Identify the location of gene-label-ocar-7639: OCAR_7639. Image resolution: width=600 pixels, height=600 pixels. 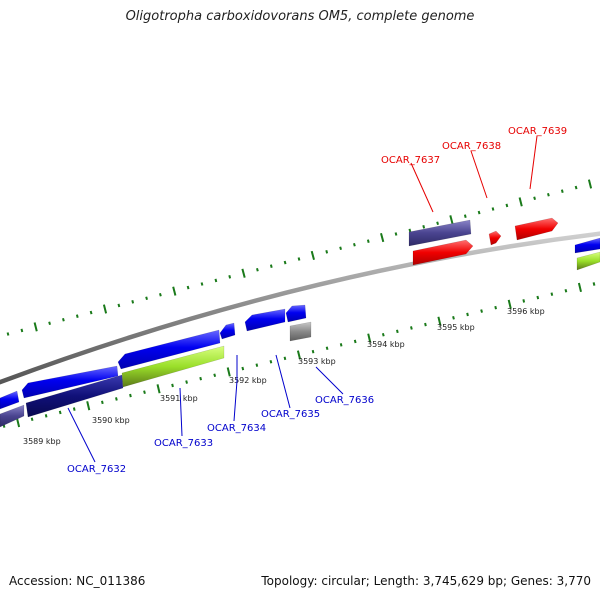
(537, 131).